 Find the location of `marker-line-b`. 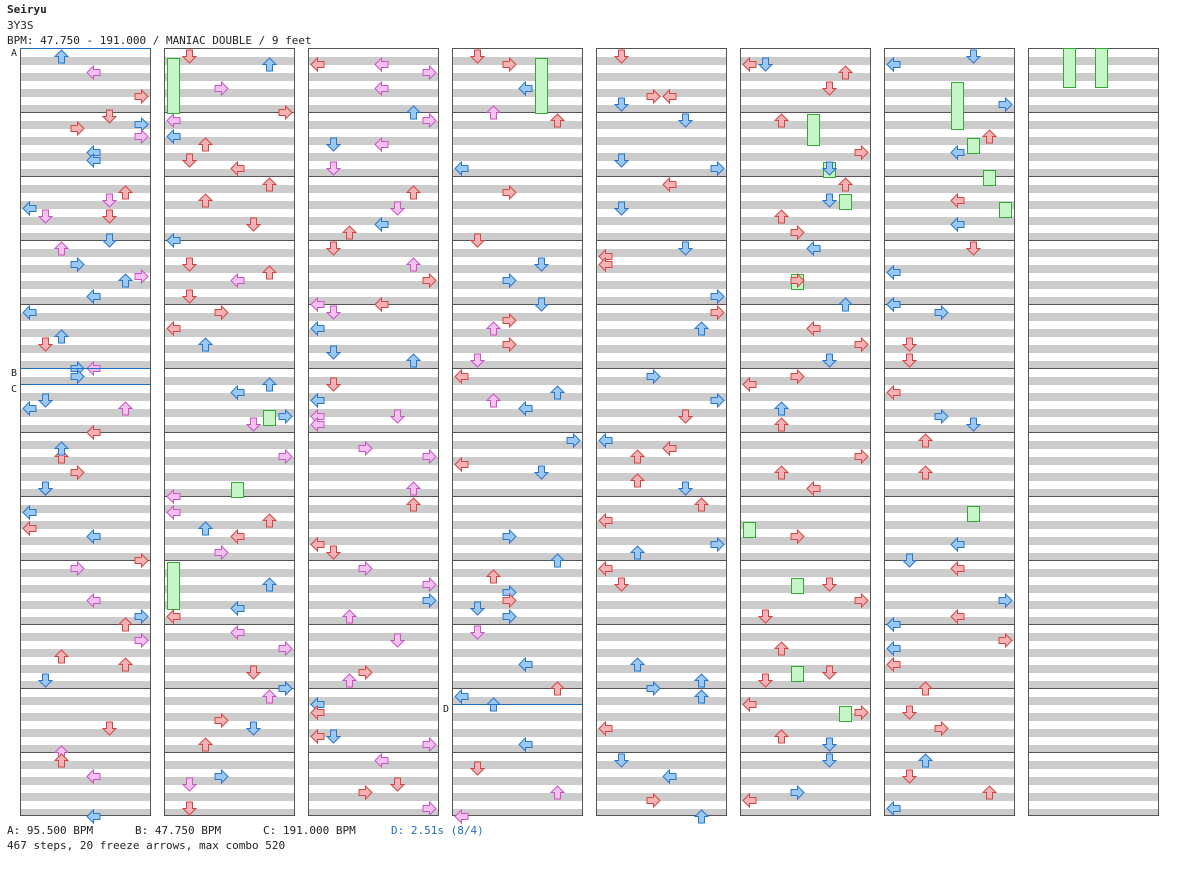

marker-line-b is located at coordinates (85, 368).